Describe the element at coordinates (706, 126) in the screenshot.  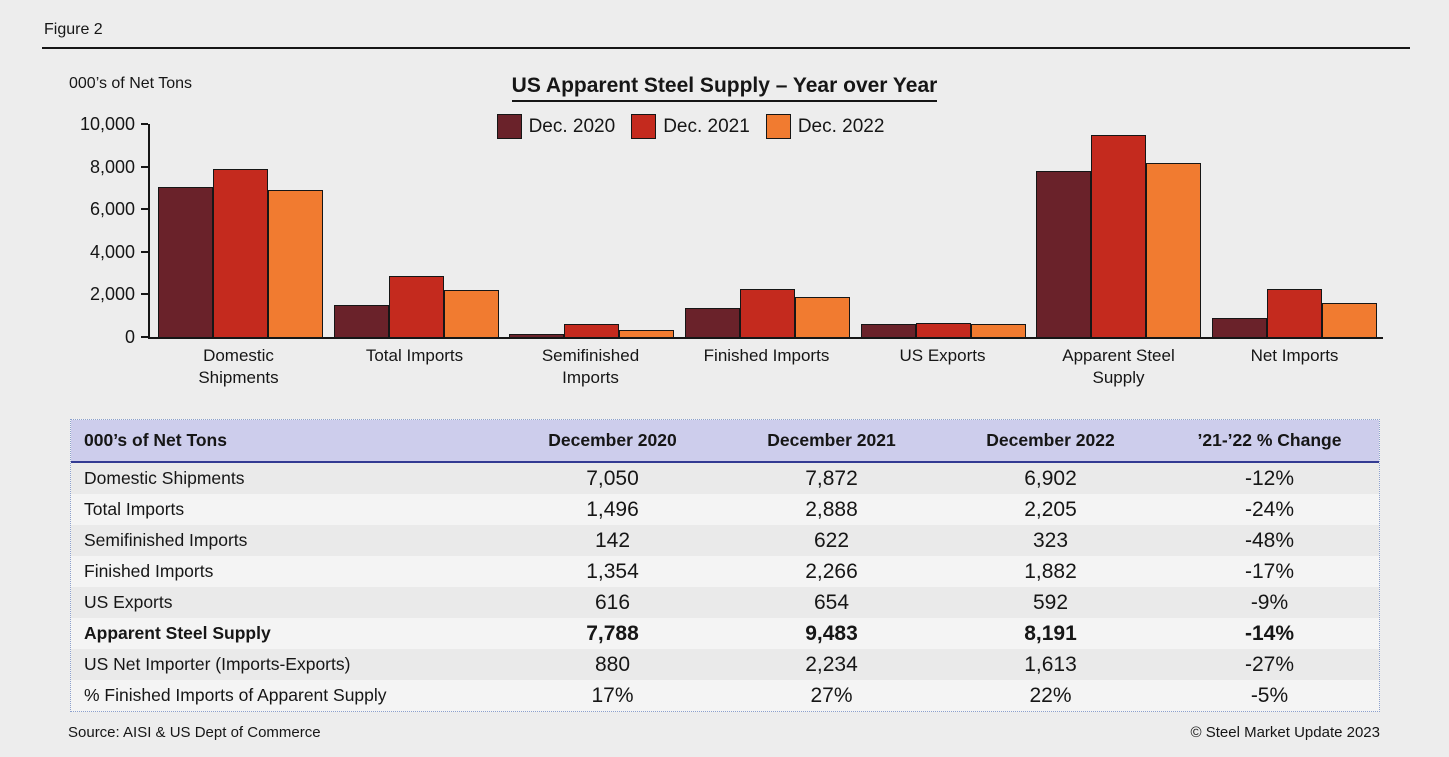
I see `legend-label: Dec. 2021` at that location.